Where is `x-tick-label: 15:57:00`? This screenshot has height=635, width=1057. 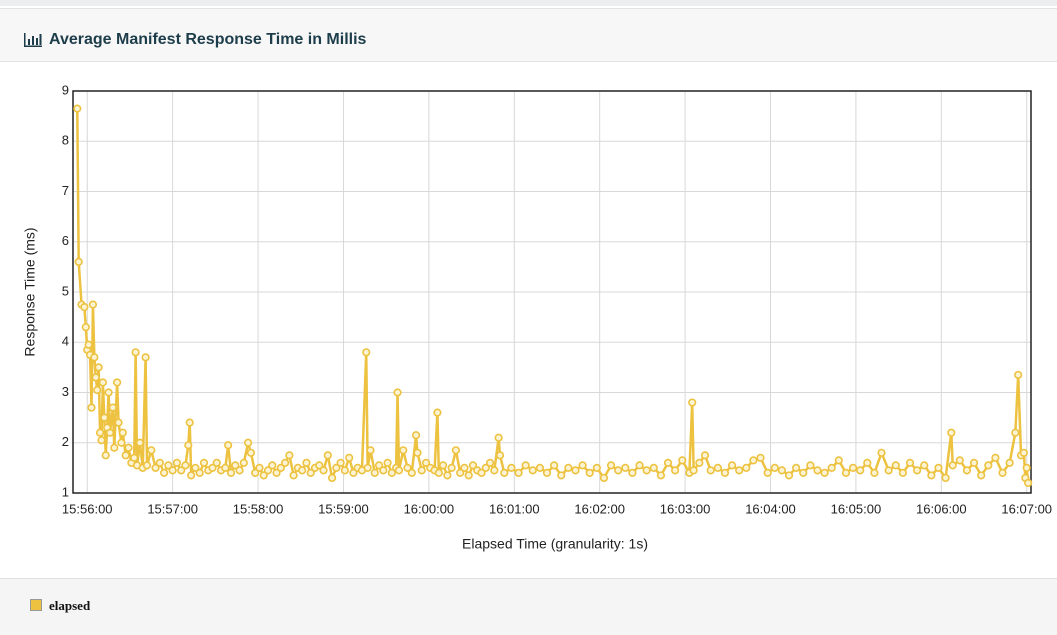
x-tick-label: 15:57:00 is located at coordinates (172, 508).